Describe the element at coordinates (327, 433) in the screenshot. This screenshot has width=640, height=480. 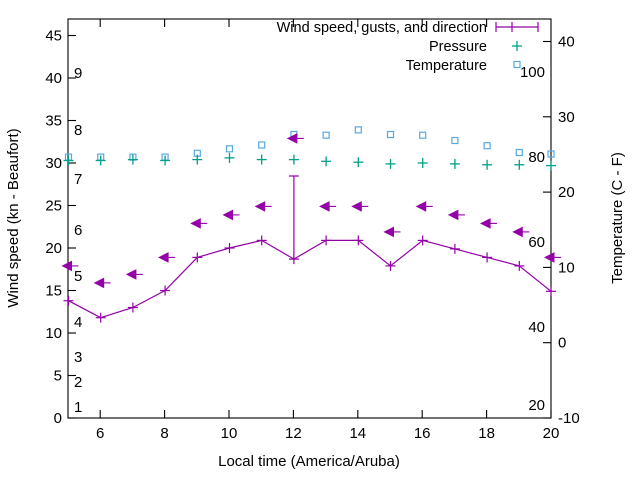
I see `x-axis-tick-labels: 6 8 10 12 14 16 18 20` at that location.